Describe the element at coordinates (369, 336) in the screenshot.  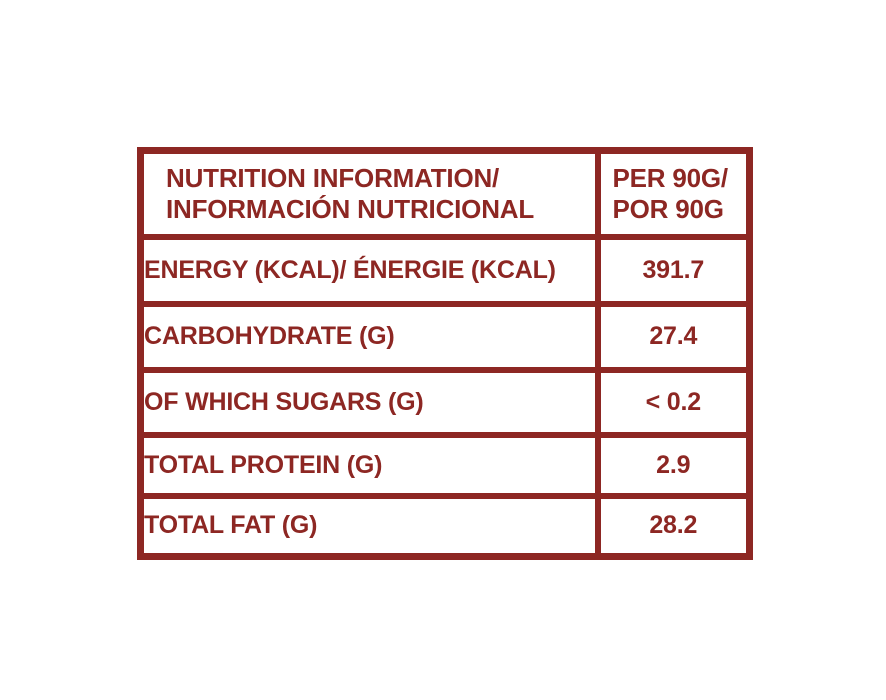
I see `row-label-carbohydrate: CARBOHYDRATE (G)` at that location.